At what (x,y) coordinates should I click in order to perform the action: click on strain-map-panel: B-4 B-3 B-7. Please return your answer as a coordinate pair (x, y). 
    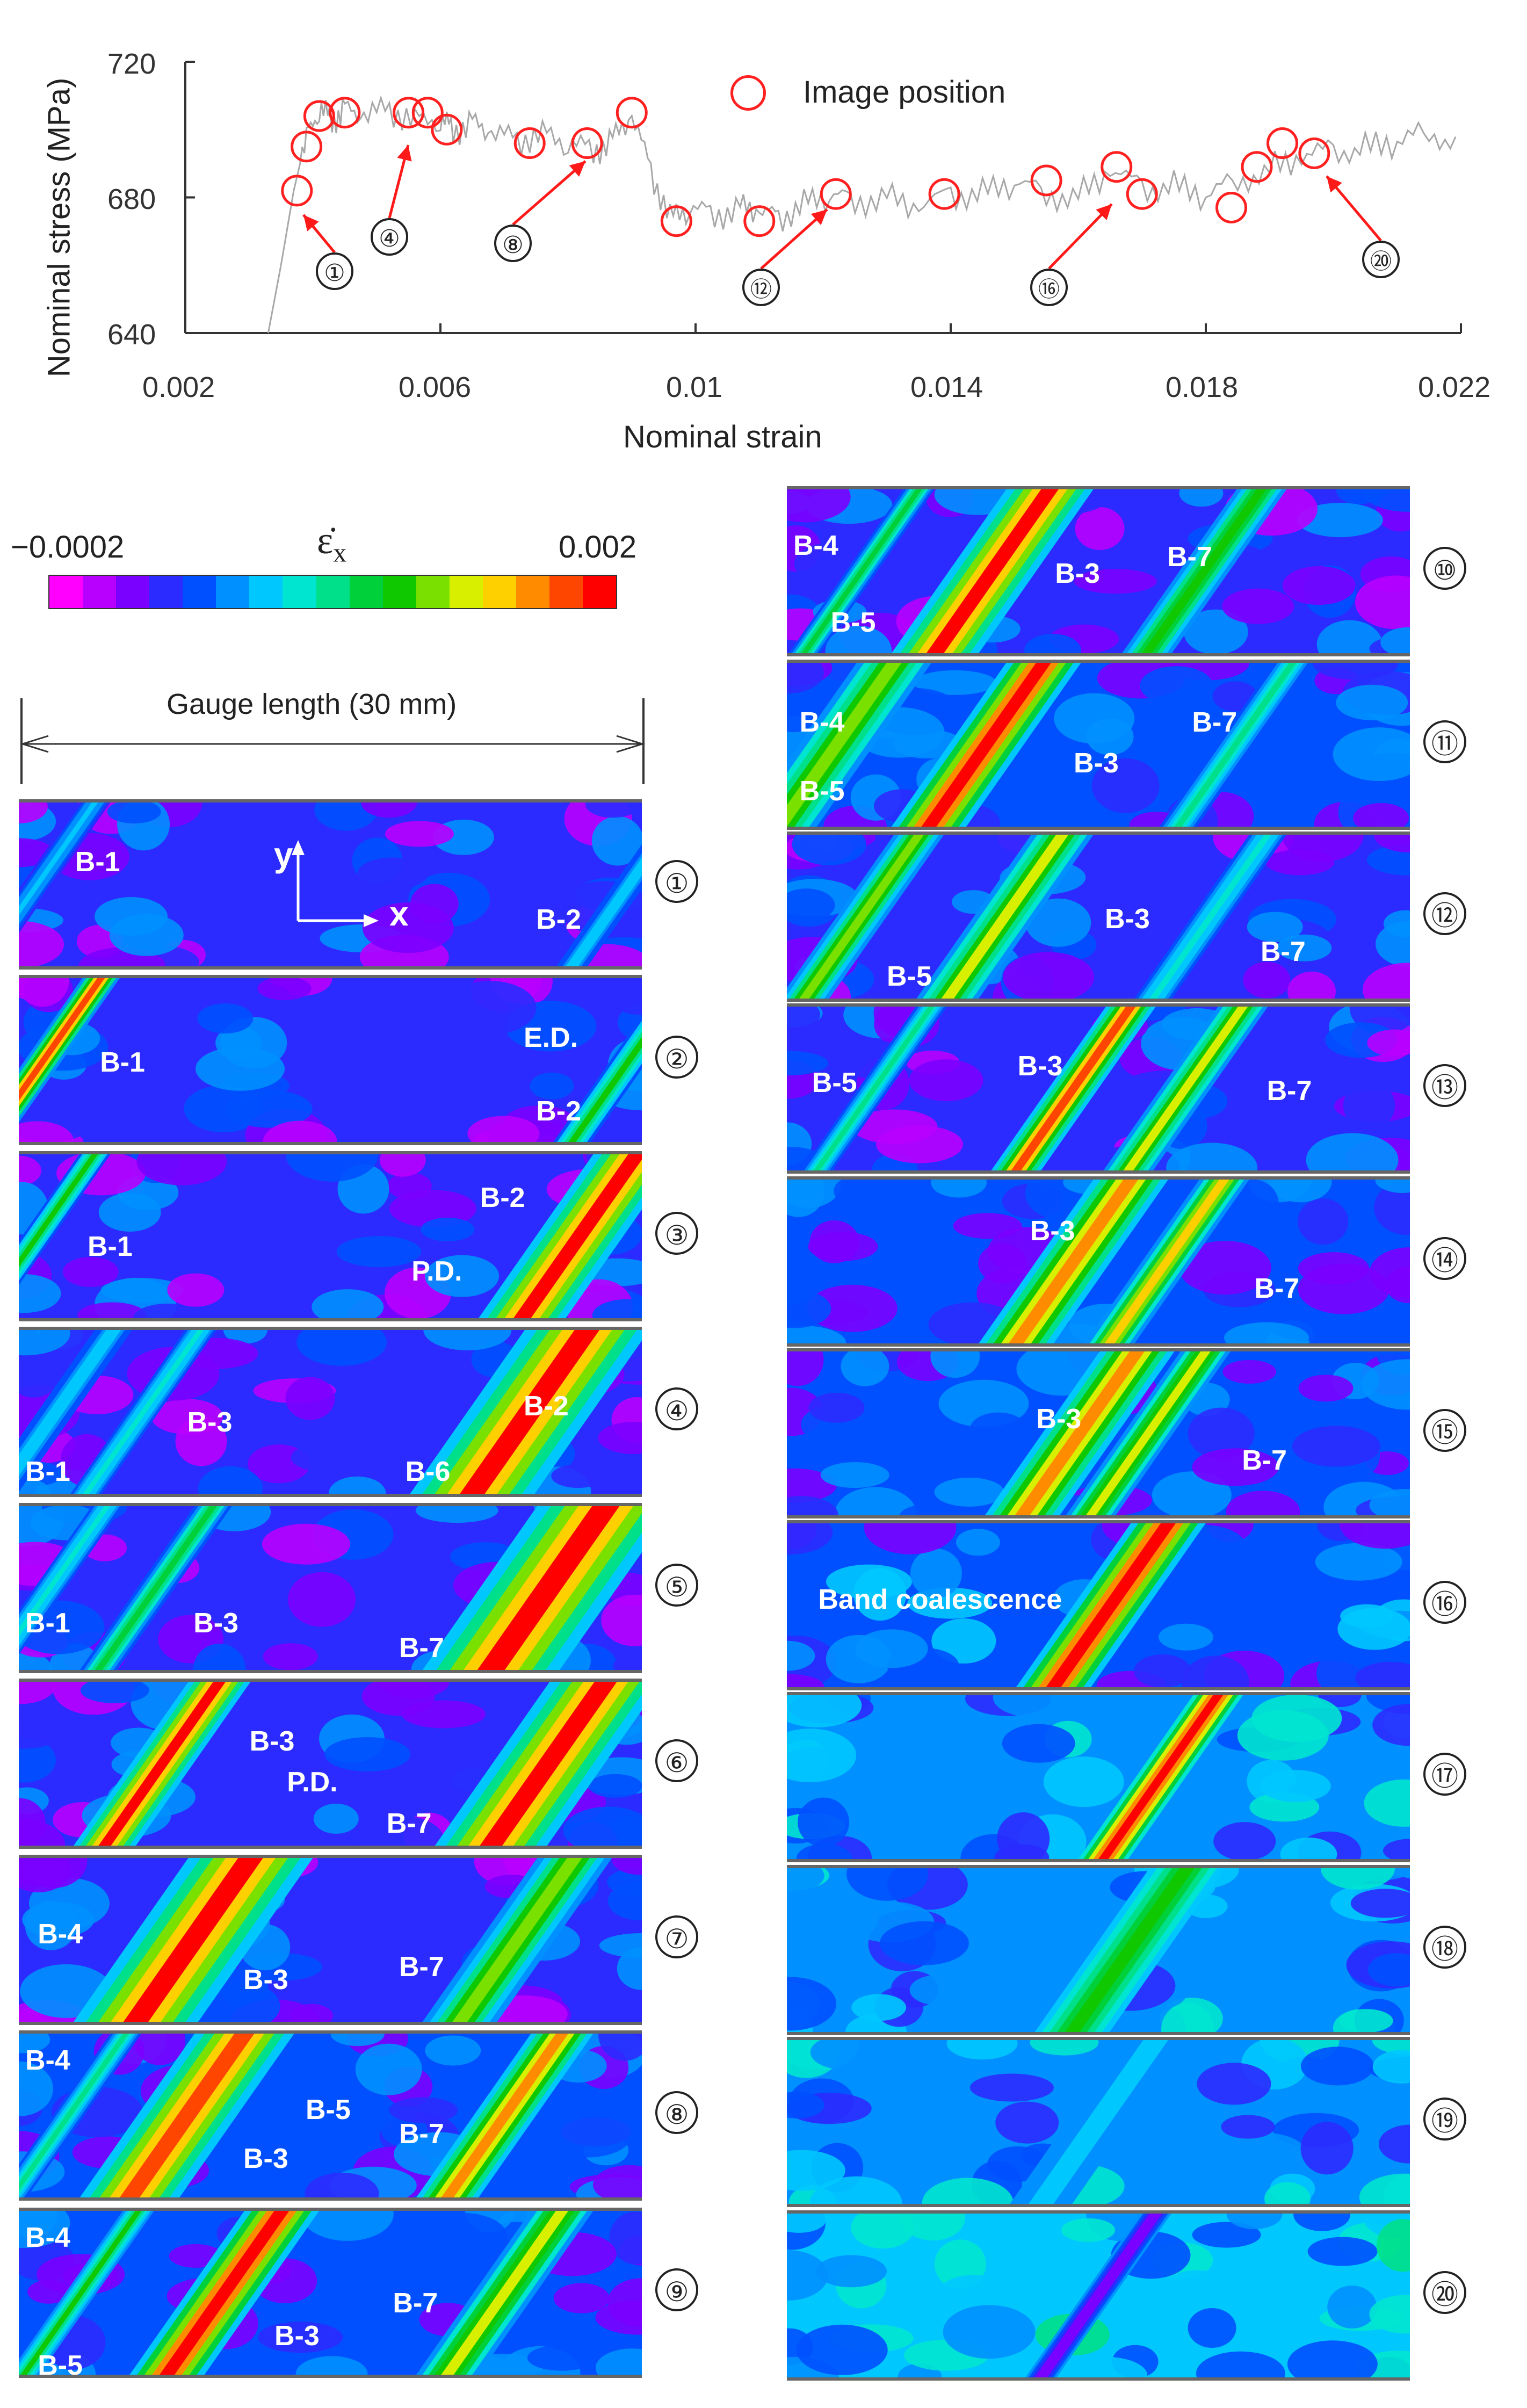
    Looking at the image, I should click on (330, 1940).